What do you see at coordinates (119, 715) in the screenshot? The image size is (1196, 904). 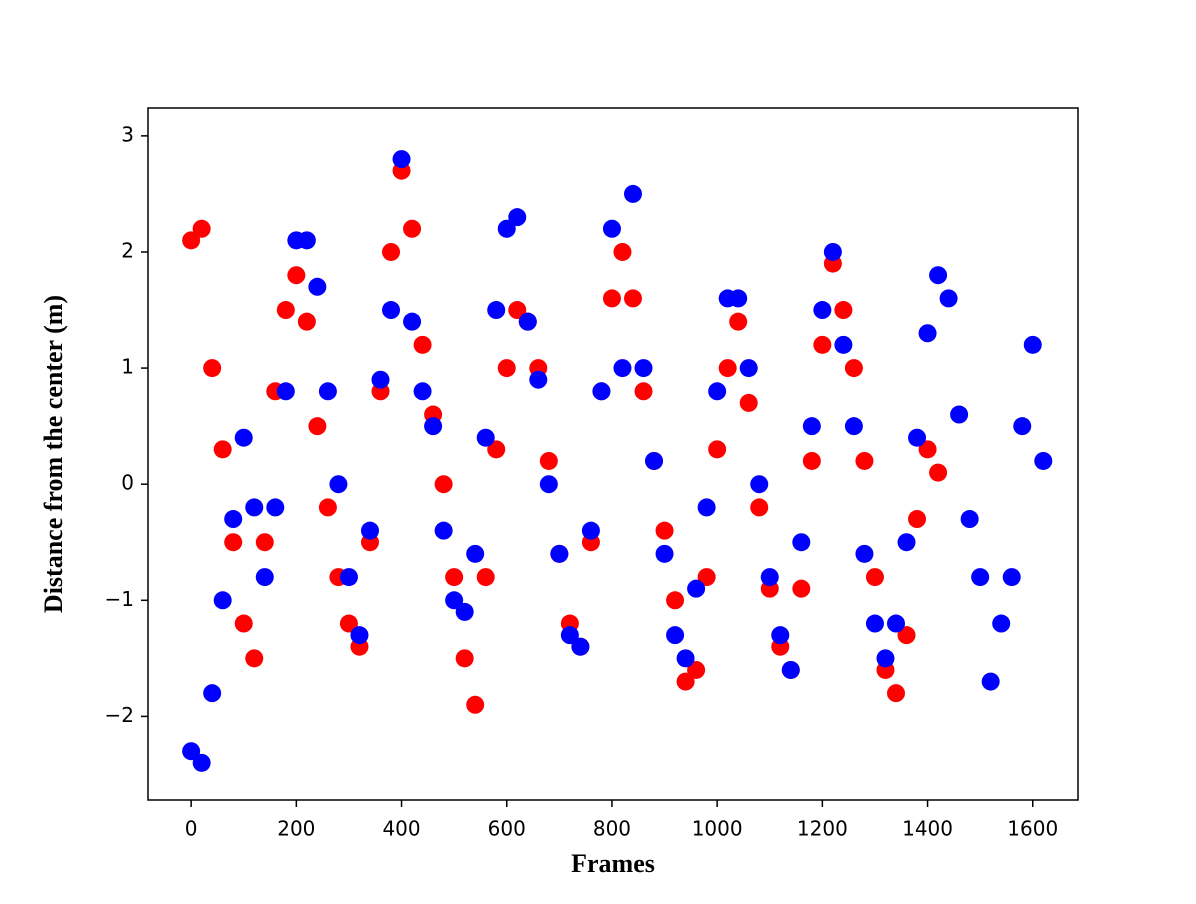 I see `y-tick-label: −2` at bounding box center [119, 715].